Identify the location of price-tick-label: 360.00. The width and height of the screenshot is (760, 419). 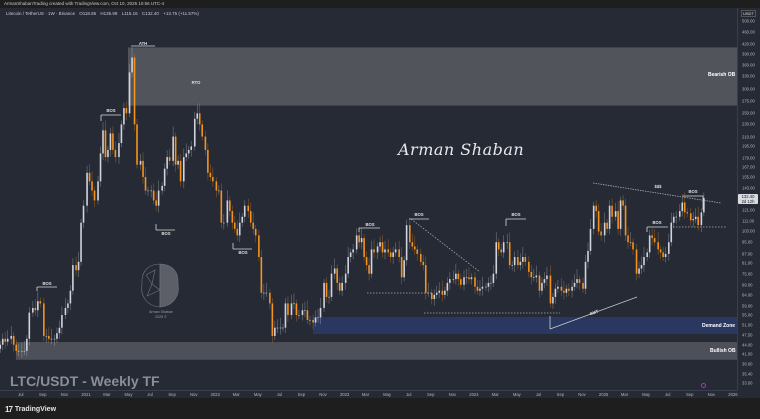
(748, 65).